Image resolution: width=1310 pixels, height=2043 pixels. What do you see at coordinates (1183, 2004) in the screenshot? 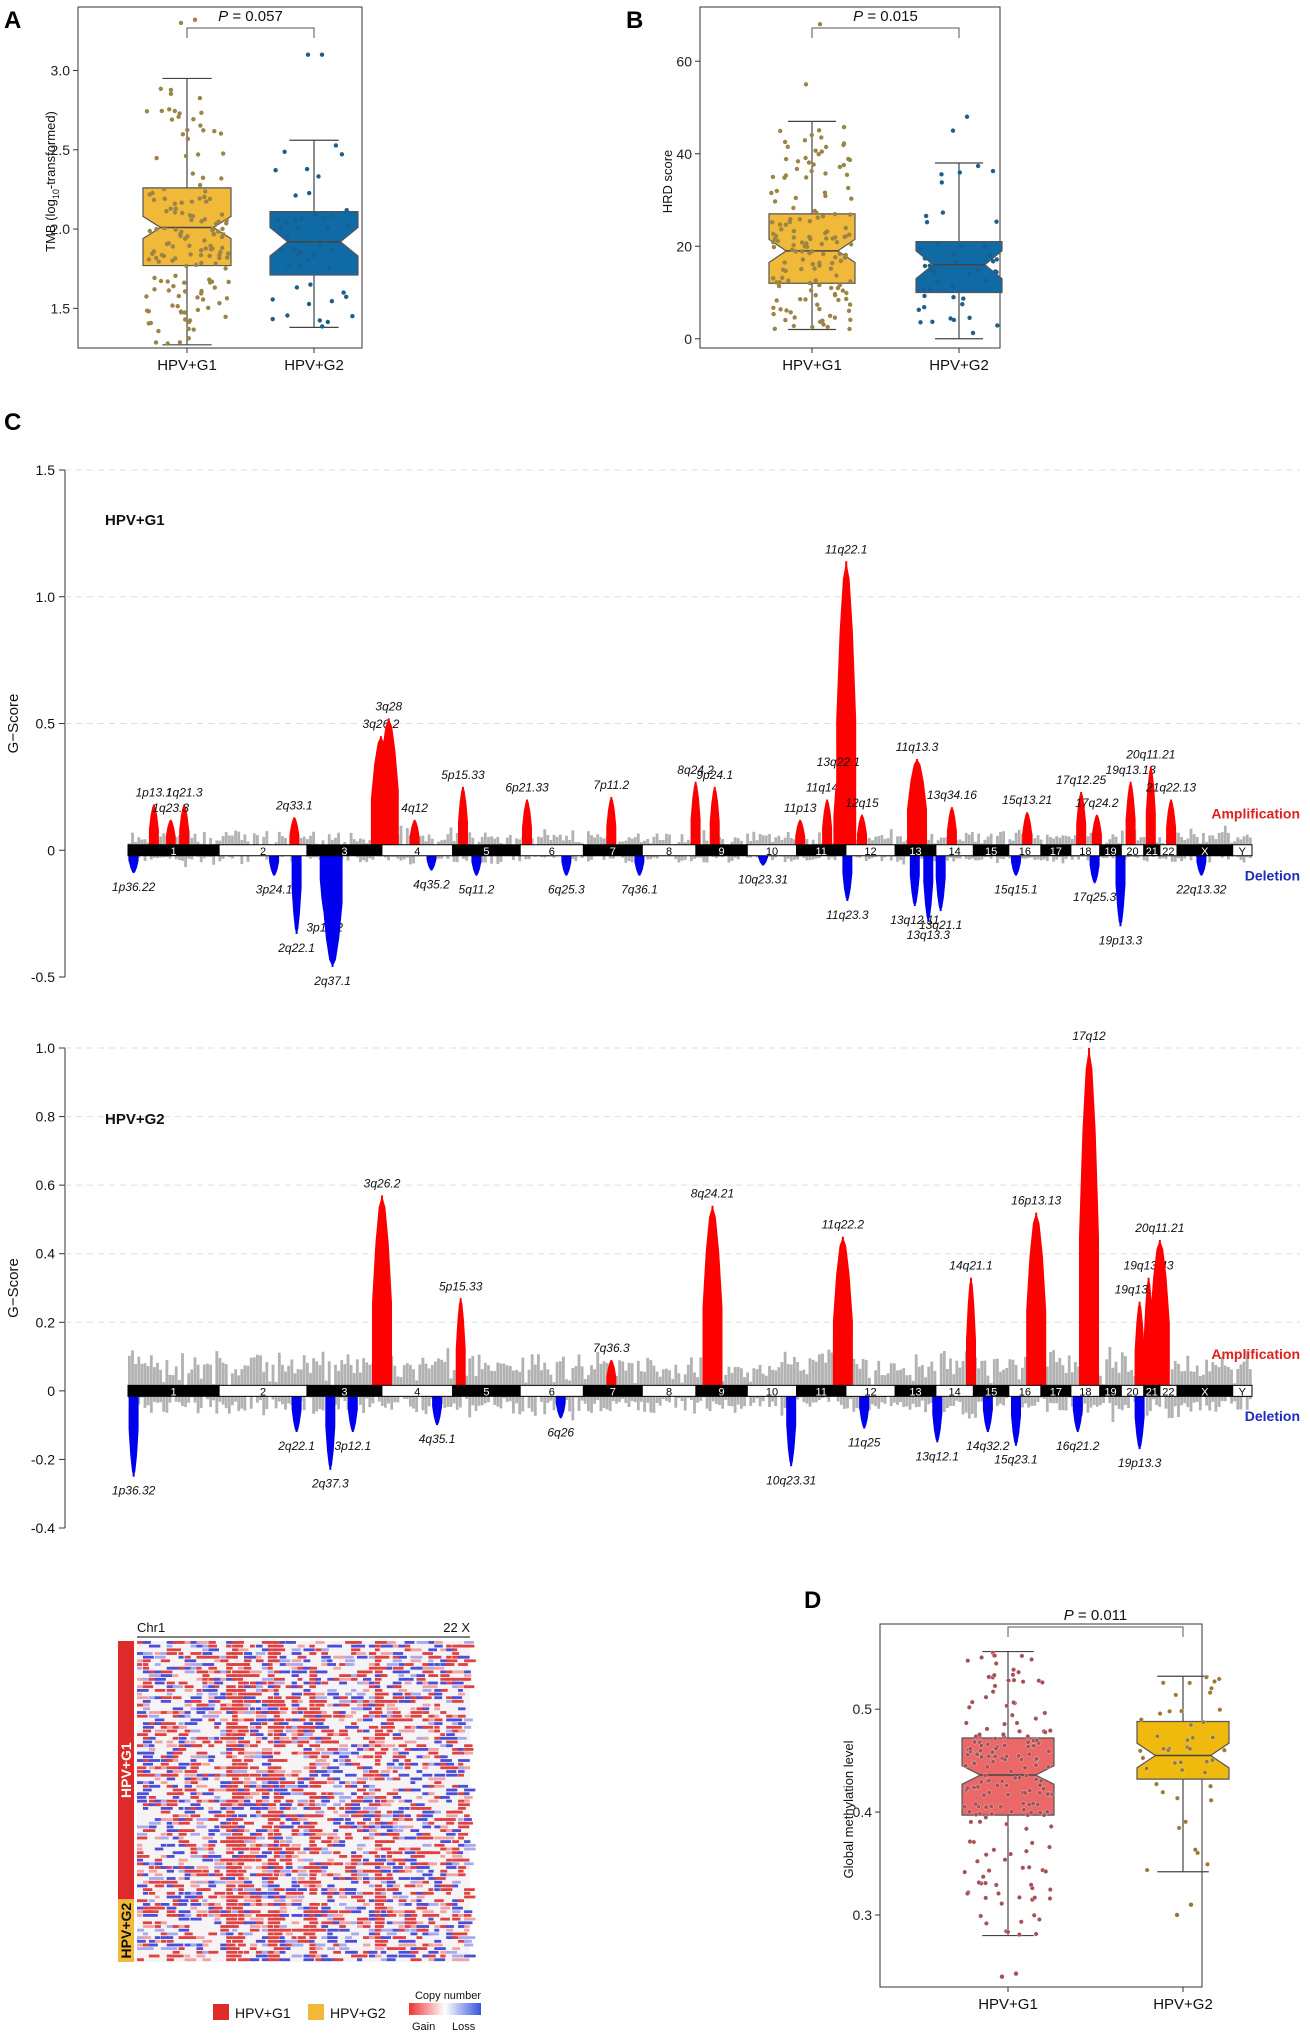
I see `x-tick-label: HPV+G2` at bounding box center [1183, 2004].